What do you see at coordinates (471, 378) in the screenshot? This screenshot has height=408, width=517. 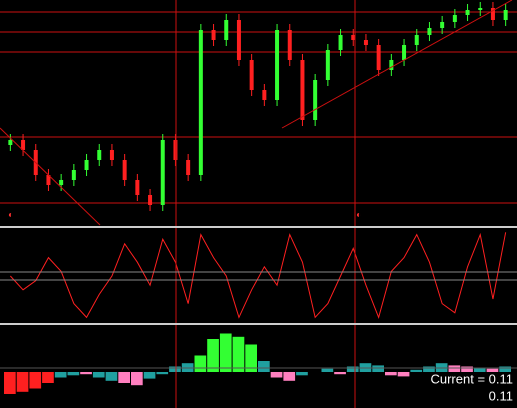 I see `current-label: Current = 0.11` at bounding box center [471, 378].